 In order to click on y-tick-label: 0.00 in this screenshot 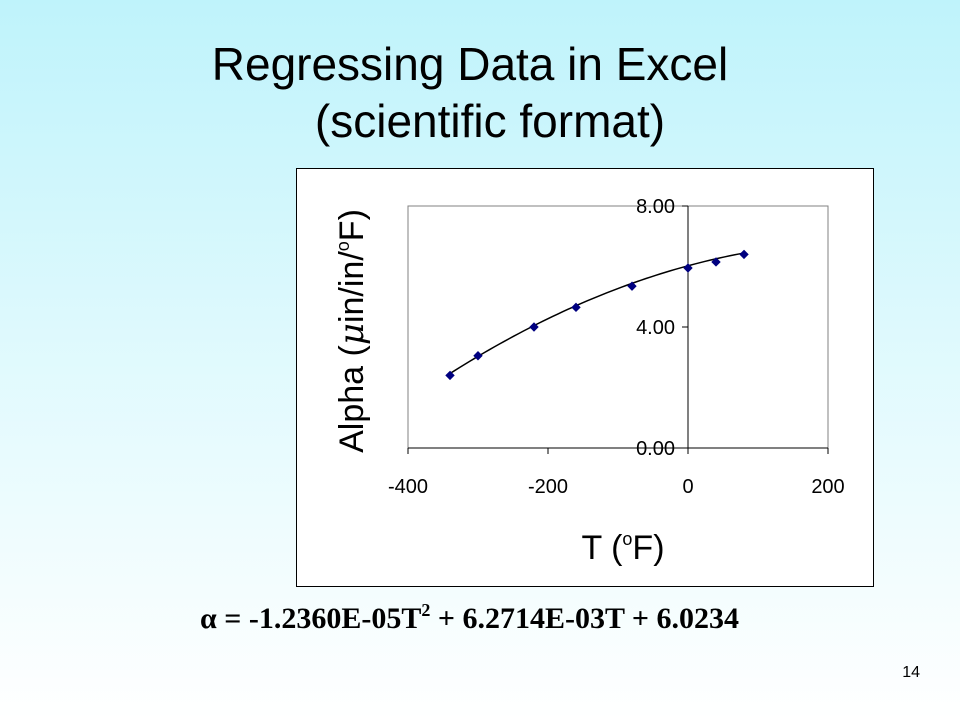, I will do `click(655, 449)`.